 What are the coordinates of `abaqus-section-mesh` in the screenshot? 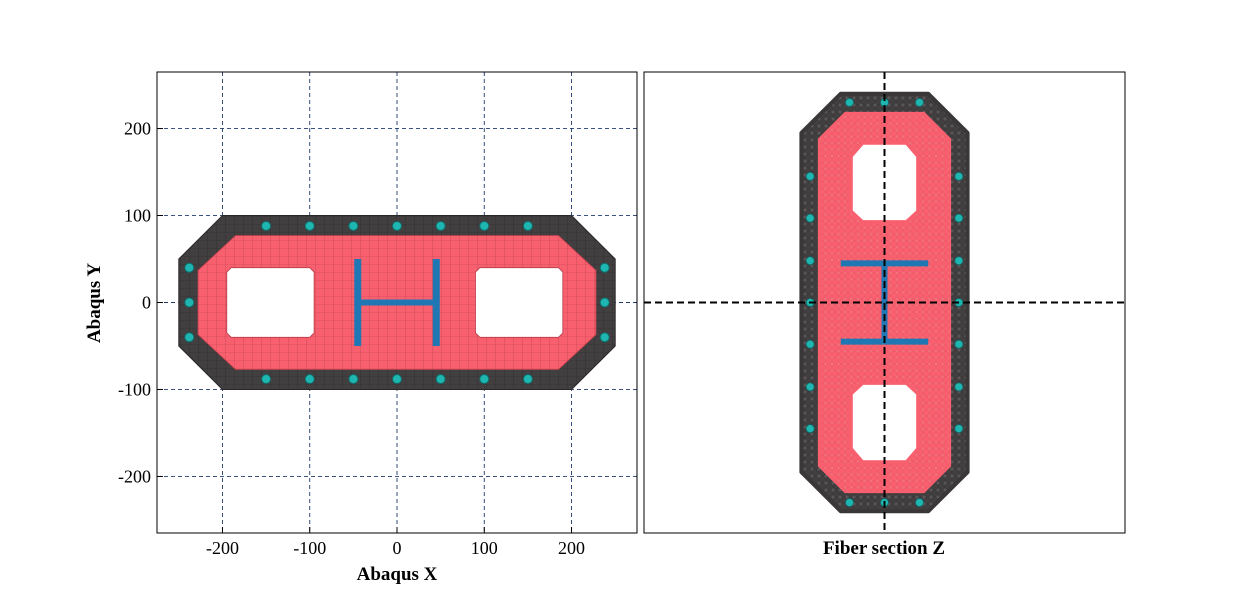 It's located at (397, 302).